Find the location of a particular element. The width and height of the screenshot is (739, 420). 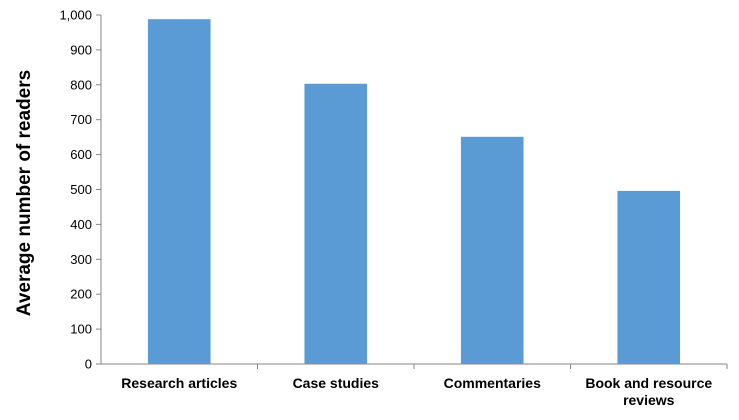

x-tick-label: Book and resource reviews is located at coordinates (648, 391).